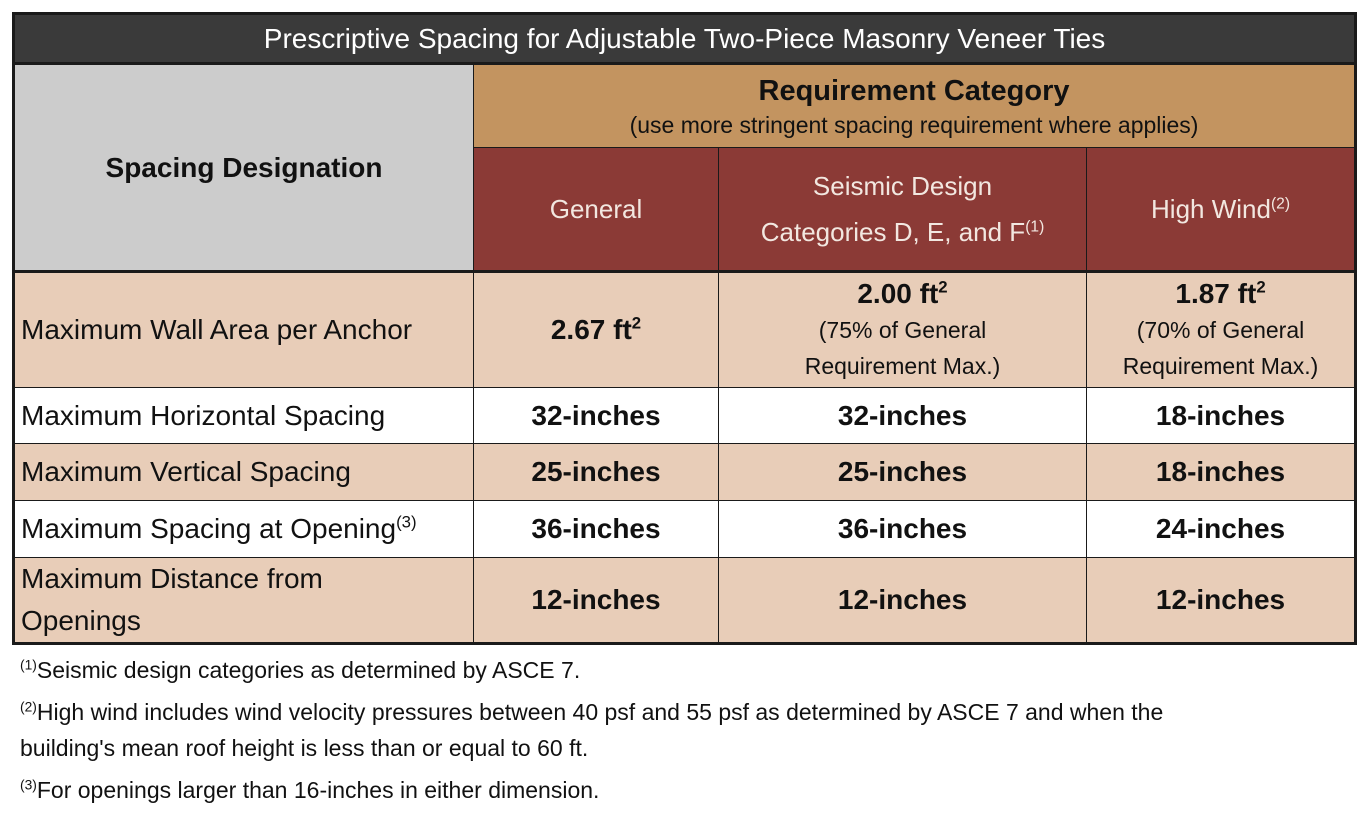 Image resolution: width=1366 pixels, height=836 pixels. I want to click on column-header-general: General, so click(596, 209).